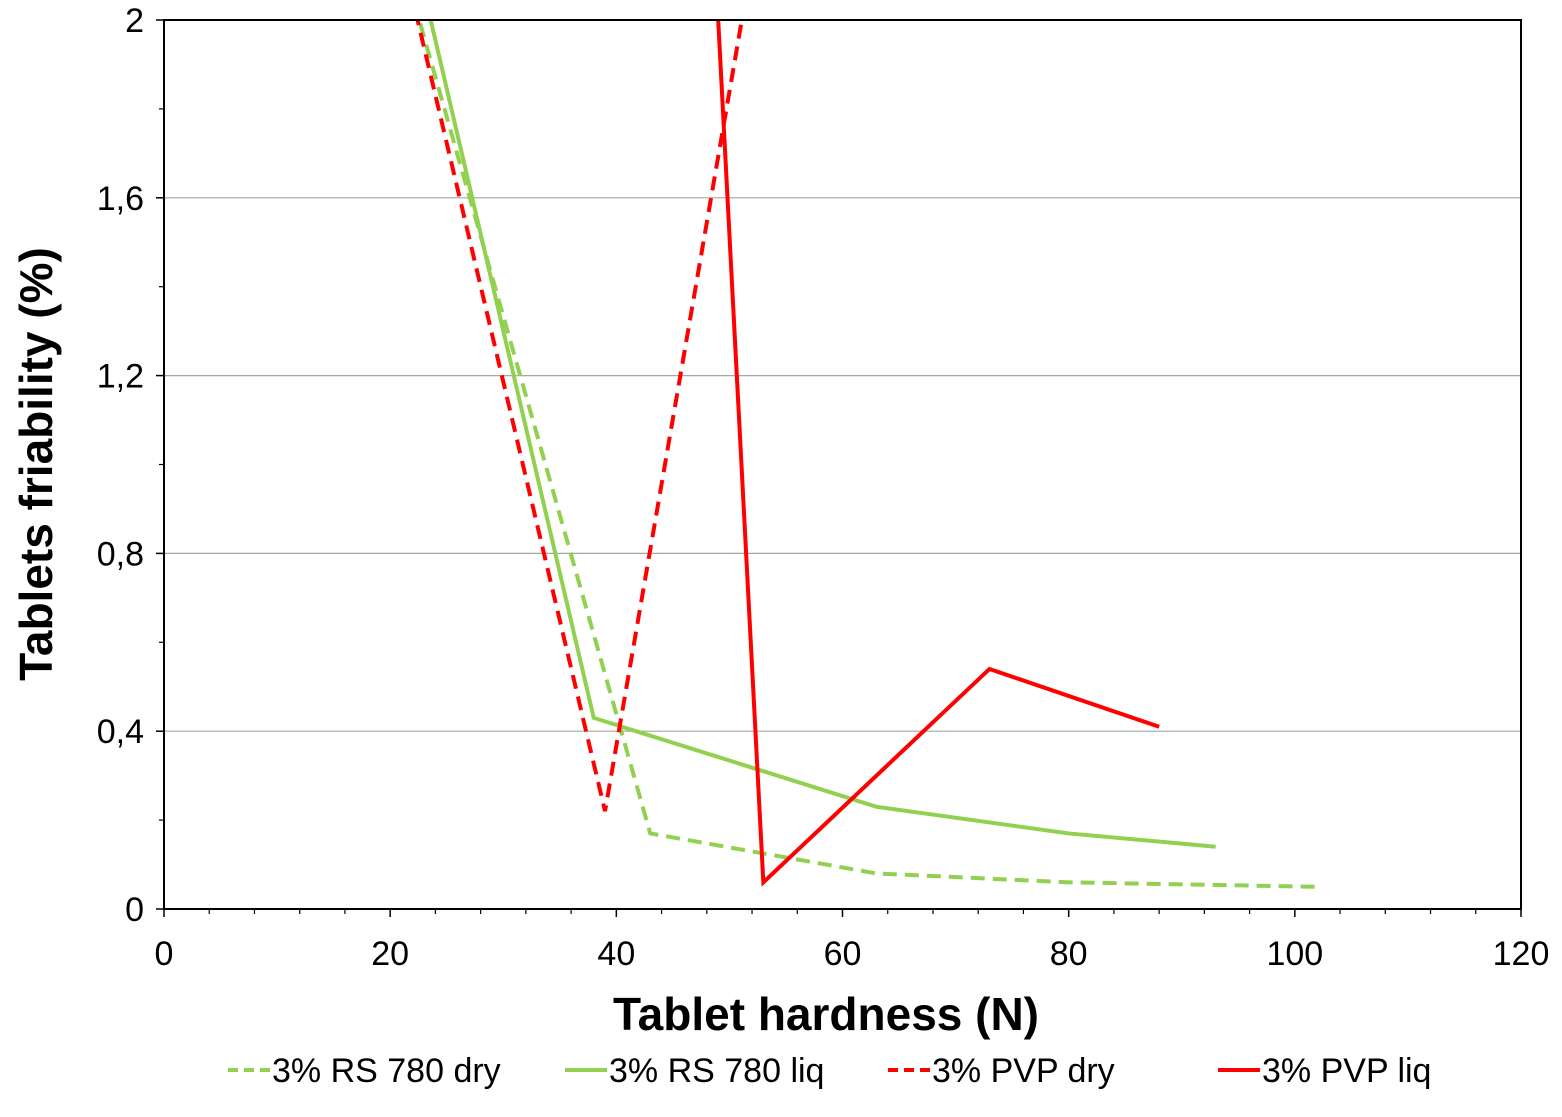 This screenshot has height=1117, width=1562. I want to click on x-tick-label: 80, so click(1069, 954).